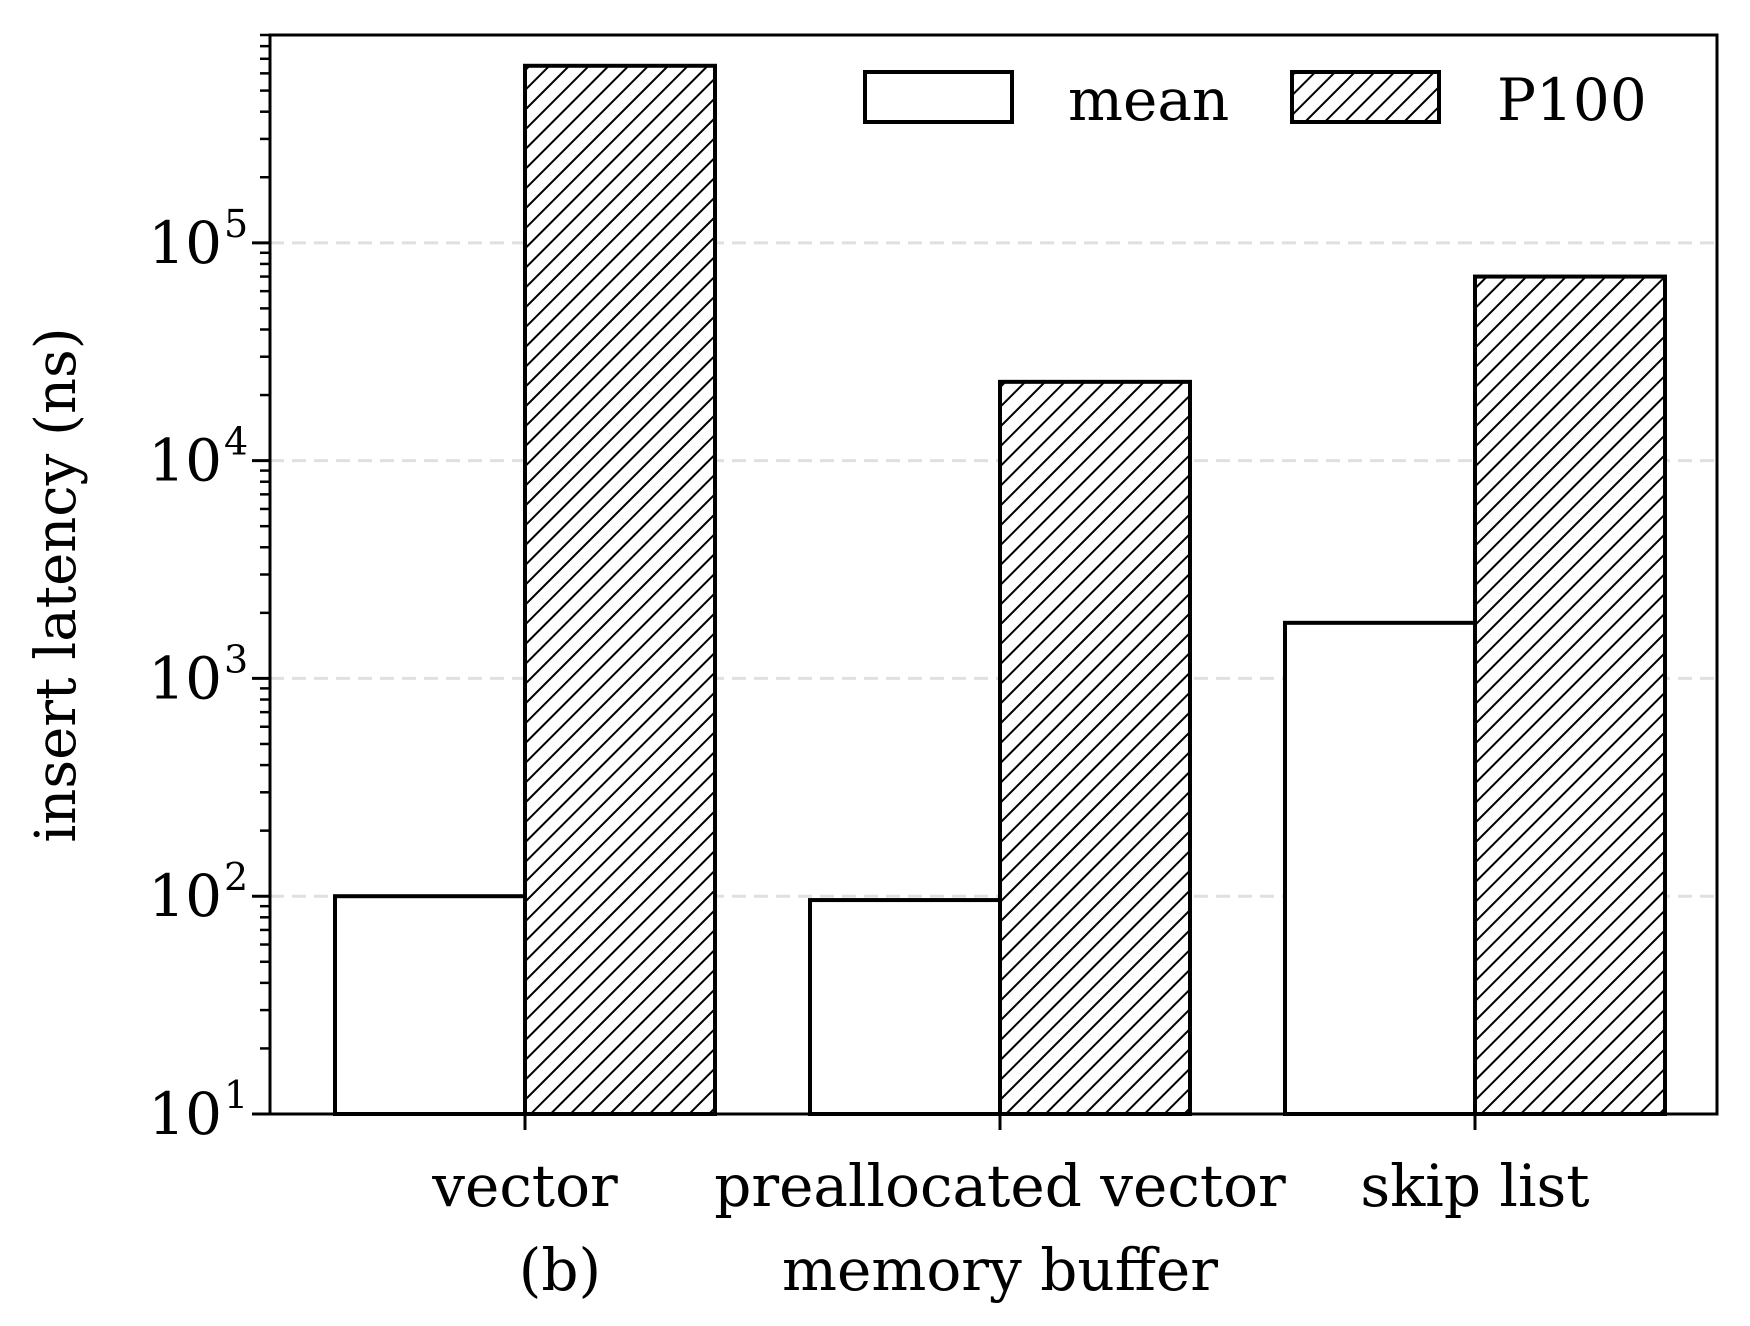  I want to click on x-ticks: vector preallocated vector skip list, so click(1010, 1167).